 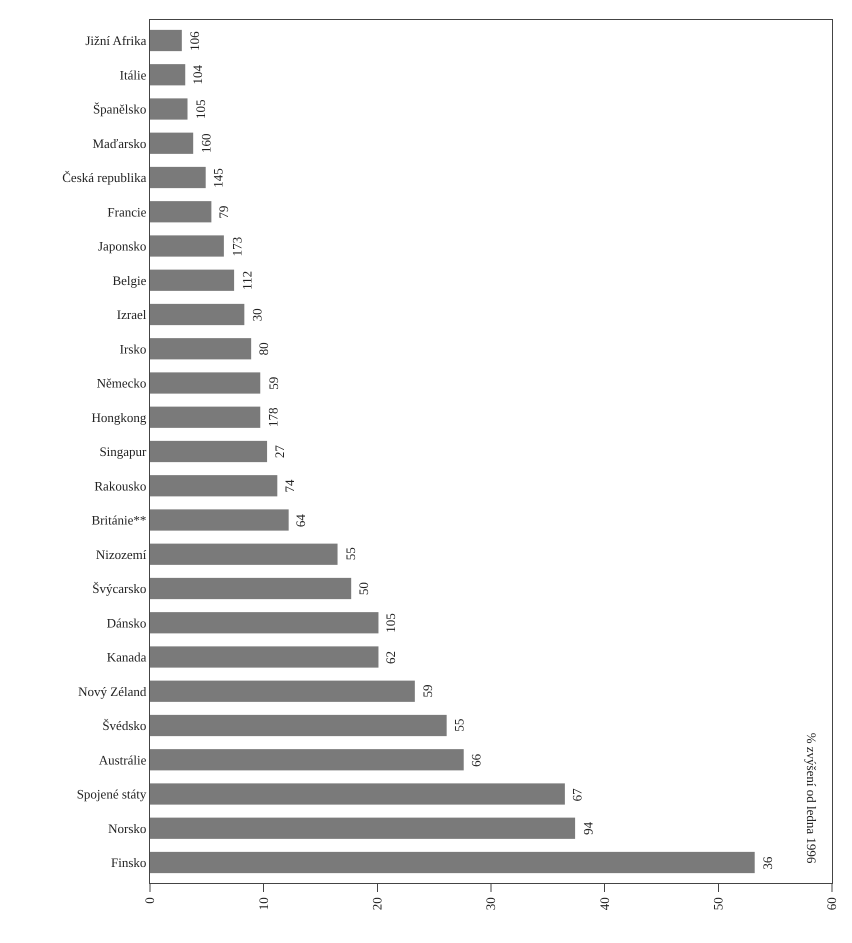 What do you see at coordinates (767, 863) in the screenshot?
I see `annotation: 36` at bounding box center [767, 863].